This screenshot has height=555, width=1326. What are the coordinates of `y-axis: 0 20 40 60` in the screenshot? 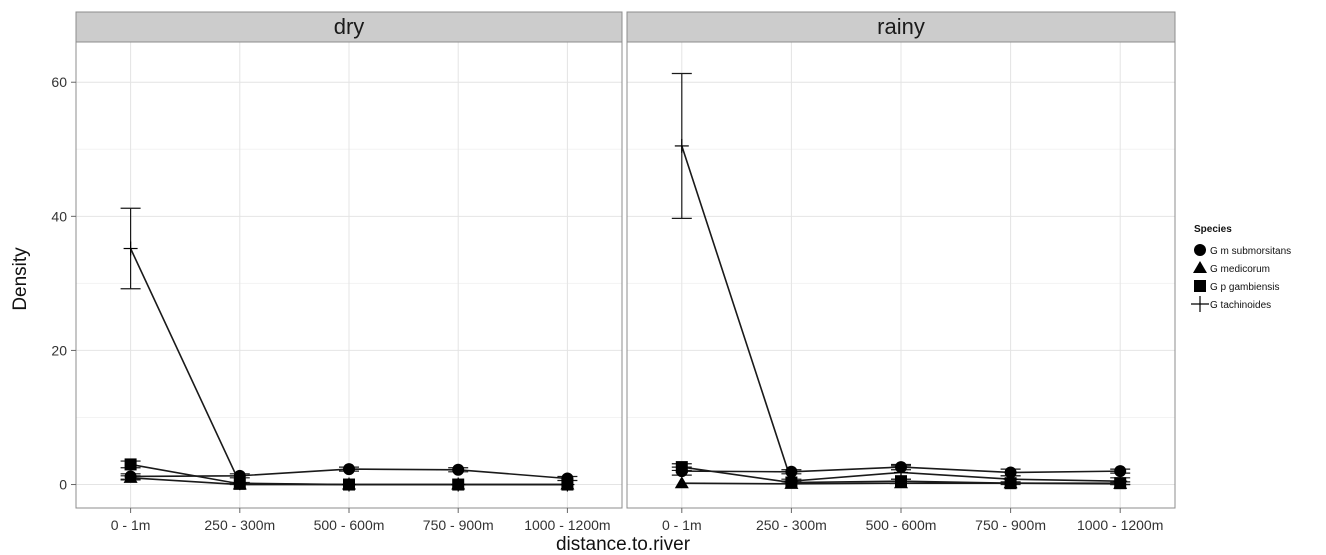 It's located at (63, 283).